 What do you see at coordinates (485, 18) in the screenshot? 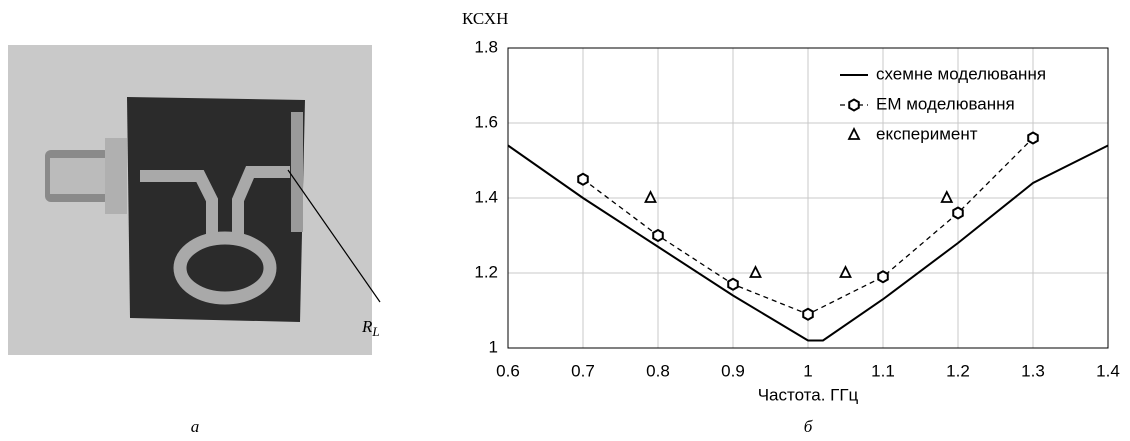
I see `y-axis-label: КСХН` at bounding box center [485, 18].